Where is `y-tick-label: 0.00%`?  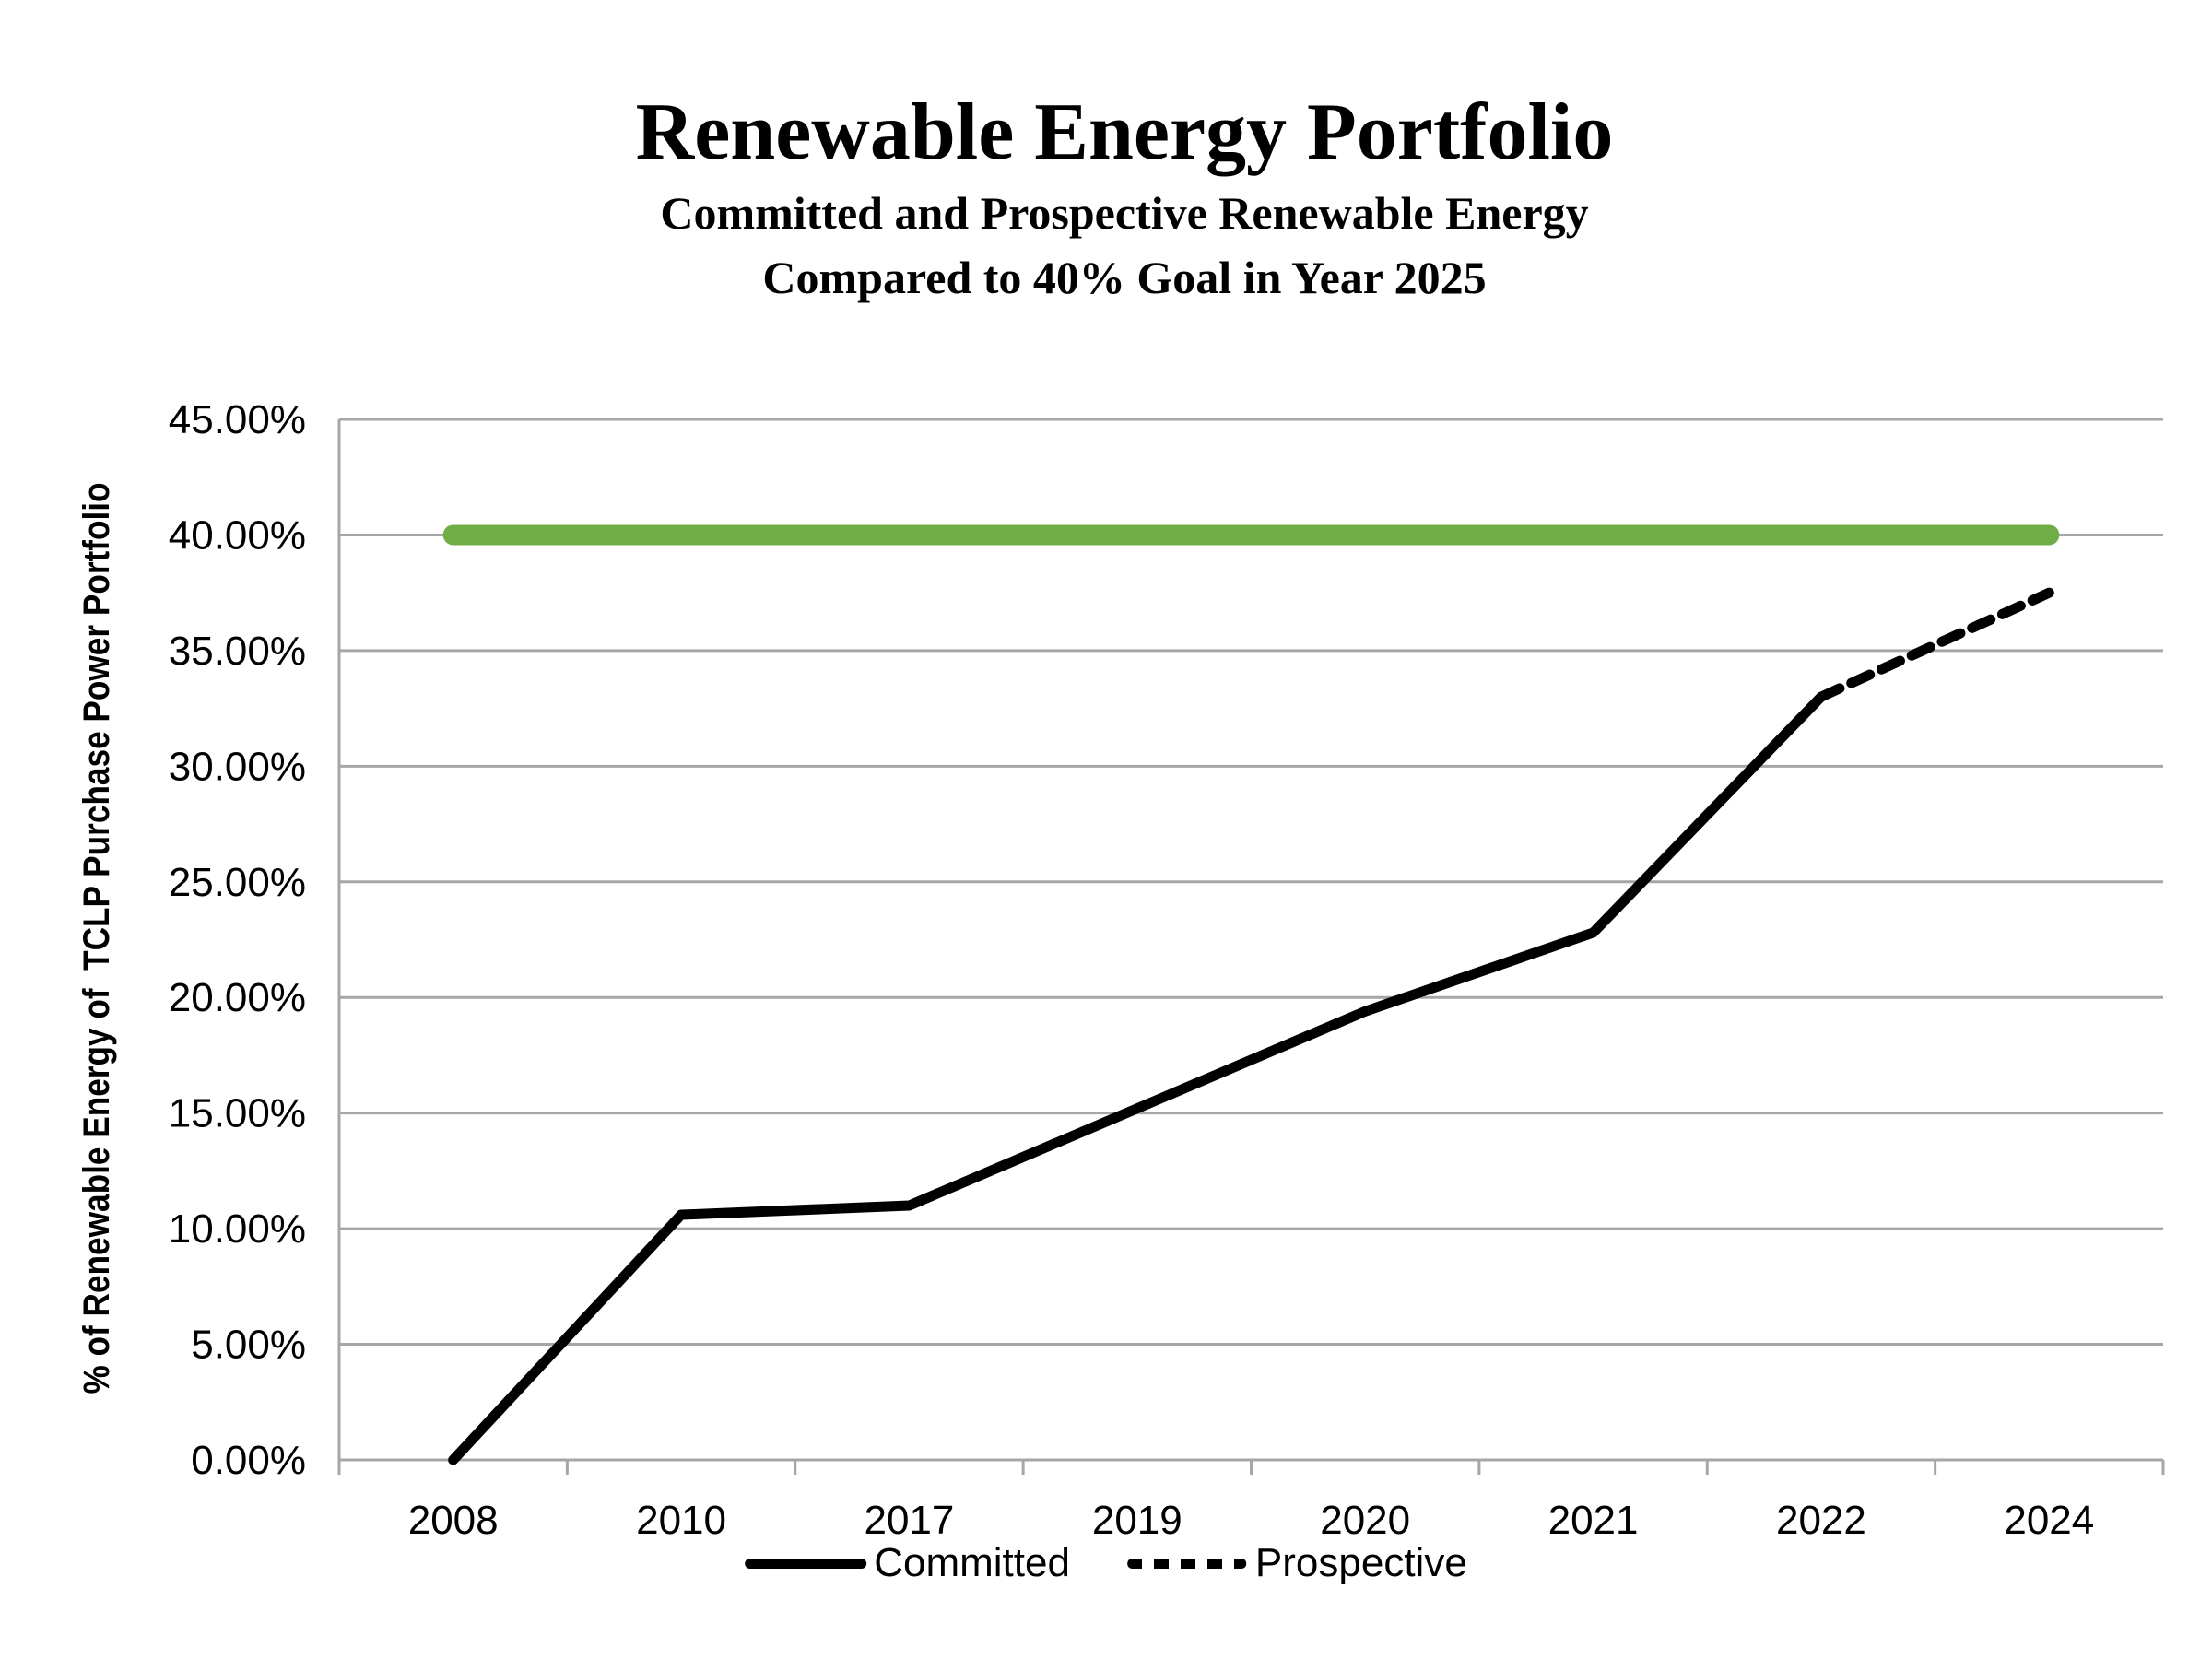 y-tick-label: 0.00% is located at coordinates (248, 1460).